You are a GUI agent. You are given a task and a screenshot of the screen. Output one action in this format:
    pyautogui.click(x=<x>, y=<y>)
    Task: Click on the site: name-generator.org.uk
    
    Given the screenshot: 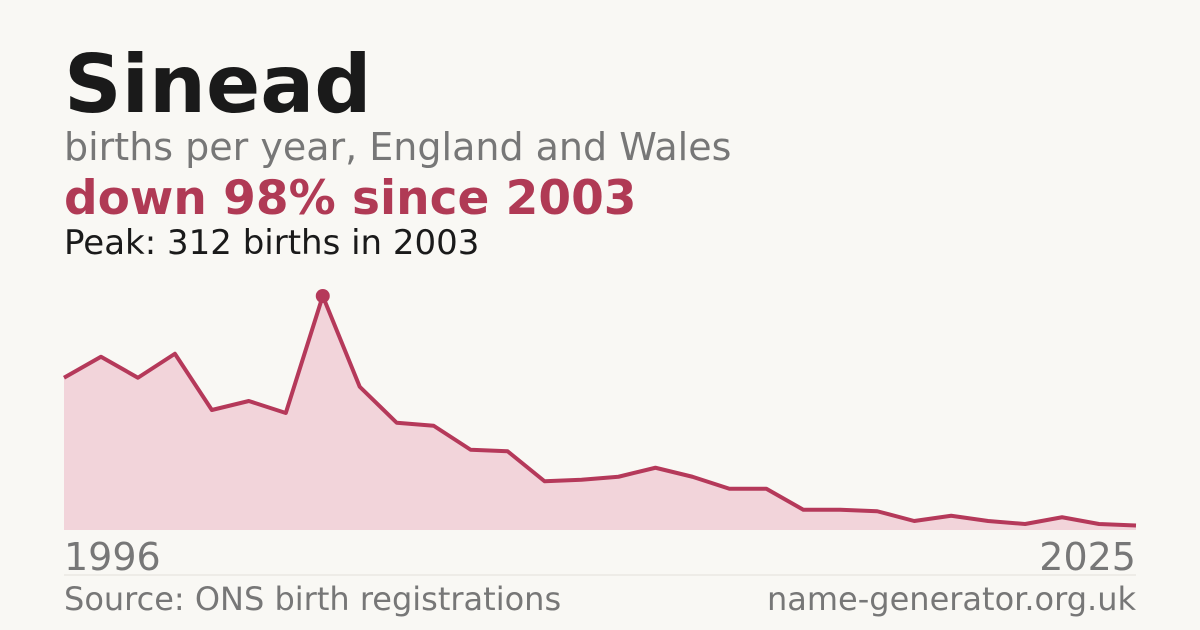 What is the action you would take?
    pyautogui.click(x=951, y=599)
    